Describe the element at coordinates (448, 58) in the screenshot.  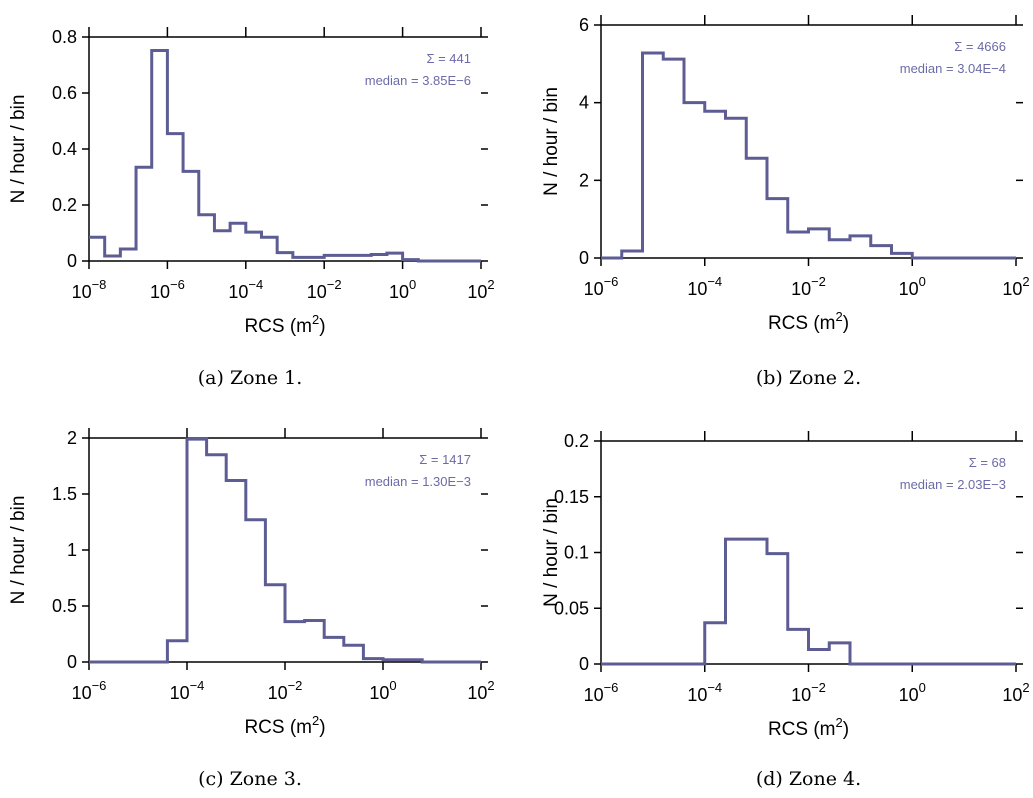
I see `sum-annotation: Σ = 441` at that location.